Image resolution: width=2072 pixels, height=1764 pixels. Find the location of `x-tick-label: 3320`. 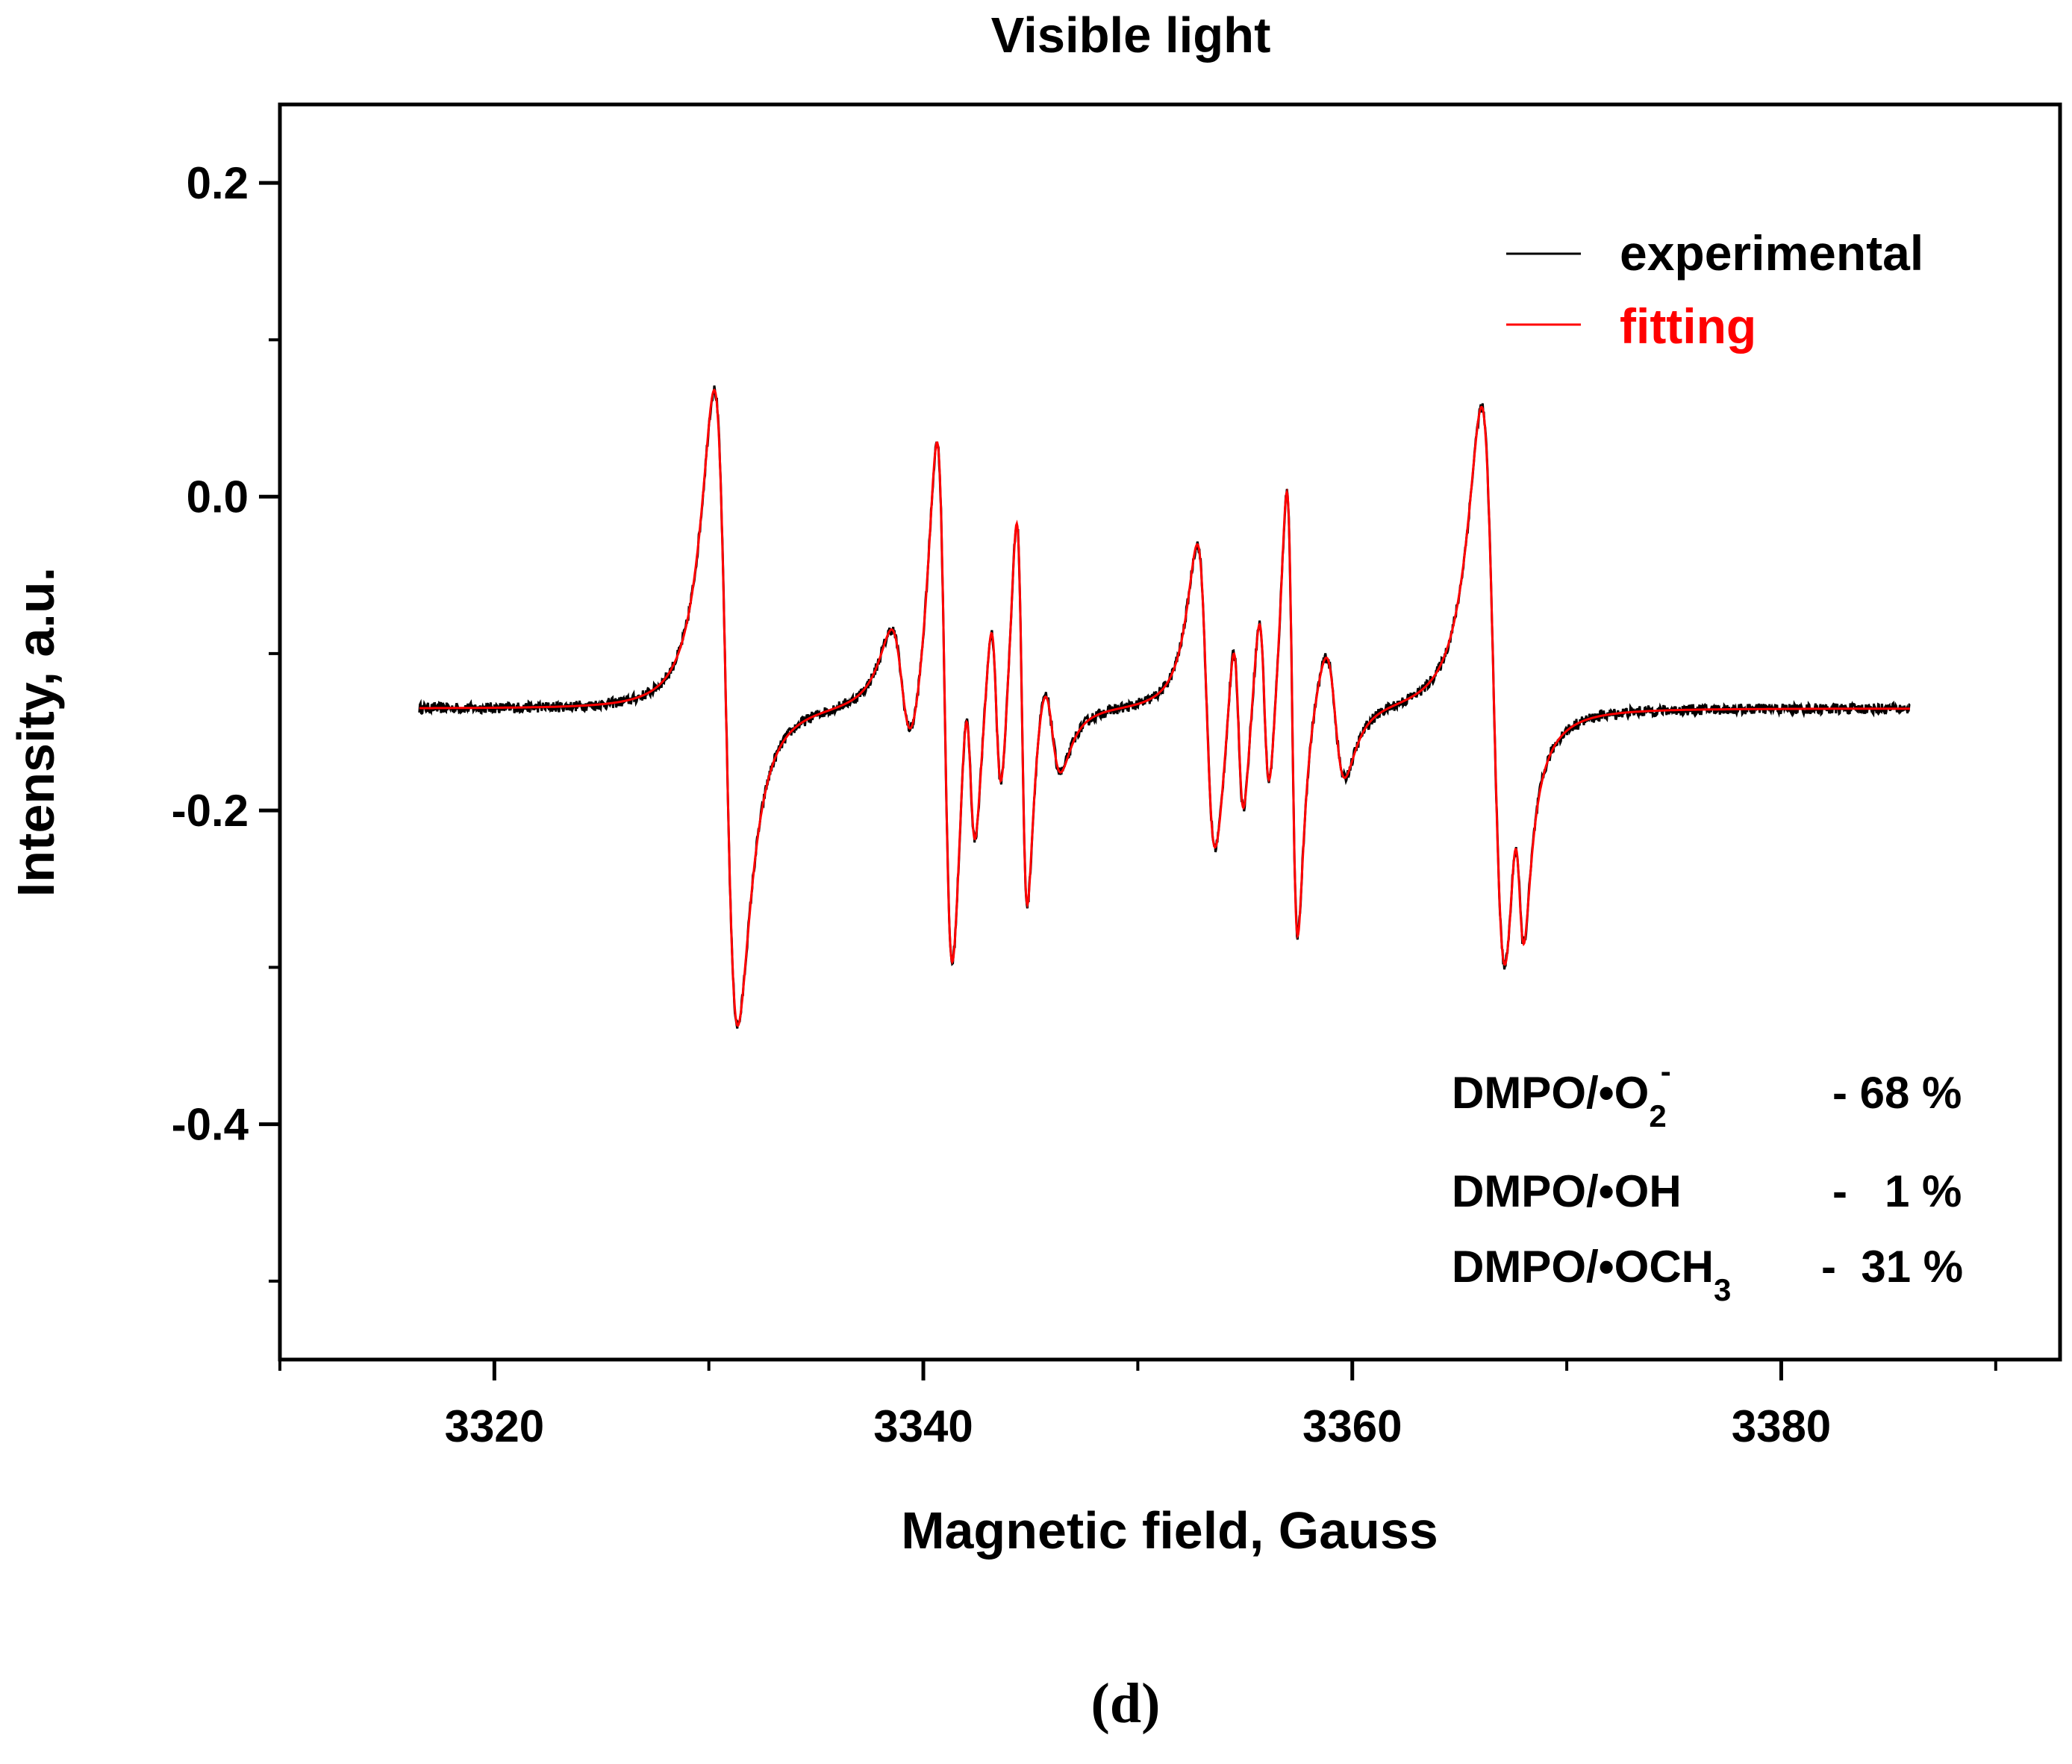

x-tick-label: 3320 is located at coordinates (494, 1426).